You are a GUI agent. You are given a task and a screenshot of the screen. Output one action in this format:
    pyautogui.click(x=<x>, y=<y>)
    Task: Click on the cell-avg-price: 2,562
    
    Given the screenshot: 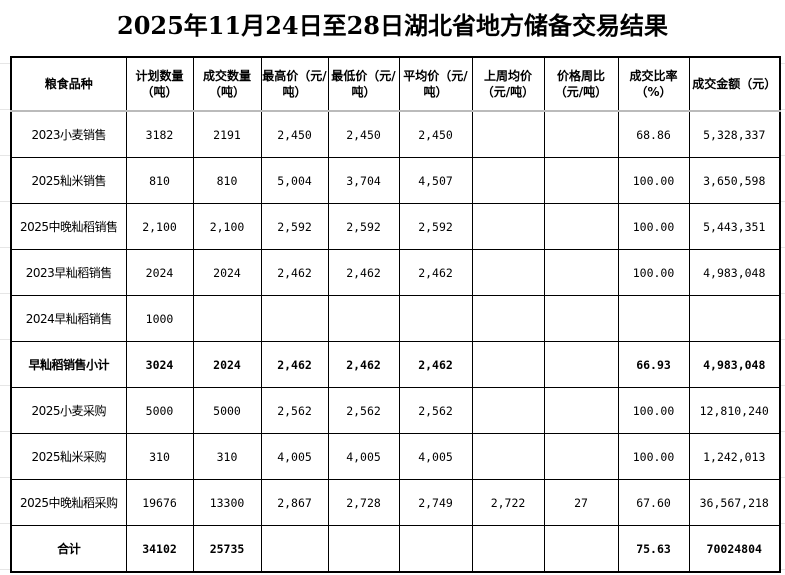 What is the action you would take?
    pyautogui.click(x=435, y=410)
    